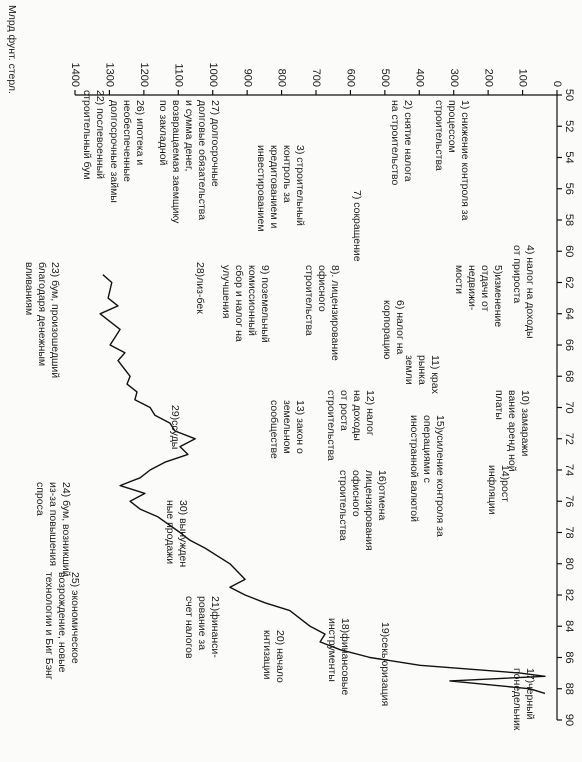 This screenshot has width=582, height=762. Describe the element at coordinates (422, 370) in the screenshot. I see `annotation: рынка` at that location.